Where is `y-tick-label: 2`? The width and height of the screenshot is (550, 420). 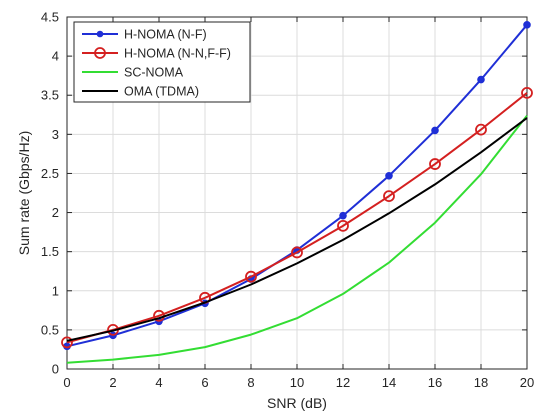 y-tick-label: 2 is located at coordinates (55, 212).